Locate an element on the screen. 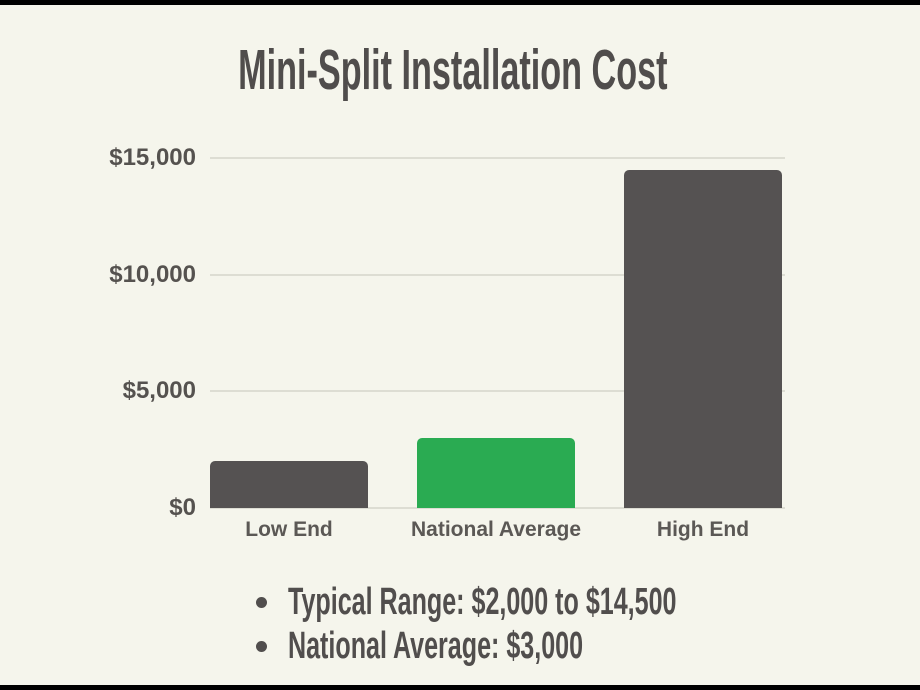 Image resolution: width=920 pixels, height=690 pixels. chart-title: Mini-Split Installation Cost is located at coordinates (460, 70).